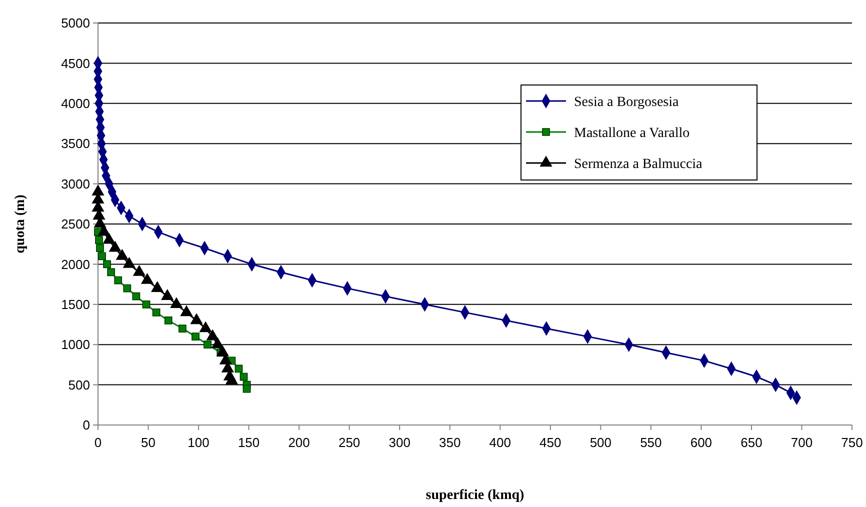 This screenshot has width=866, height=507. I want to click on y-tick-label: 1000, so click(75, 344).